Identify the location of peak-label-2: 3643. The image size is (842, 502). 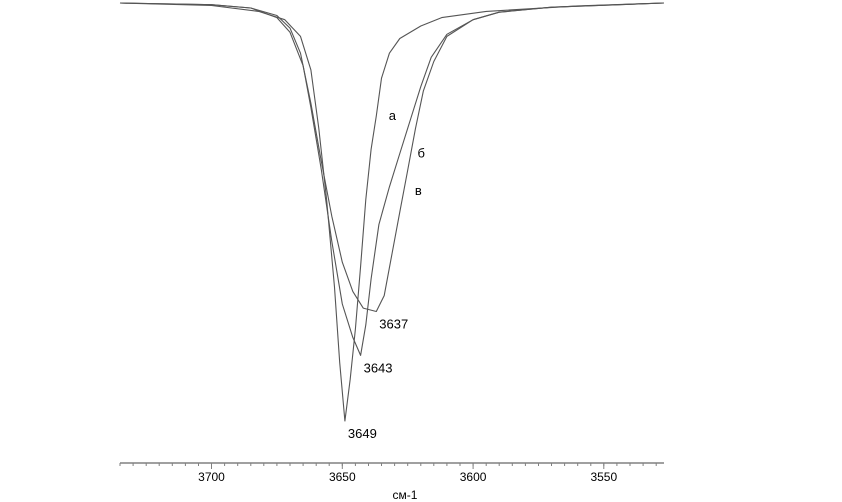
(378, 367).